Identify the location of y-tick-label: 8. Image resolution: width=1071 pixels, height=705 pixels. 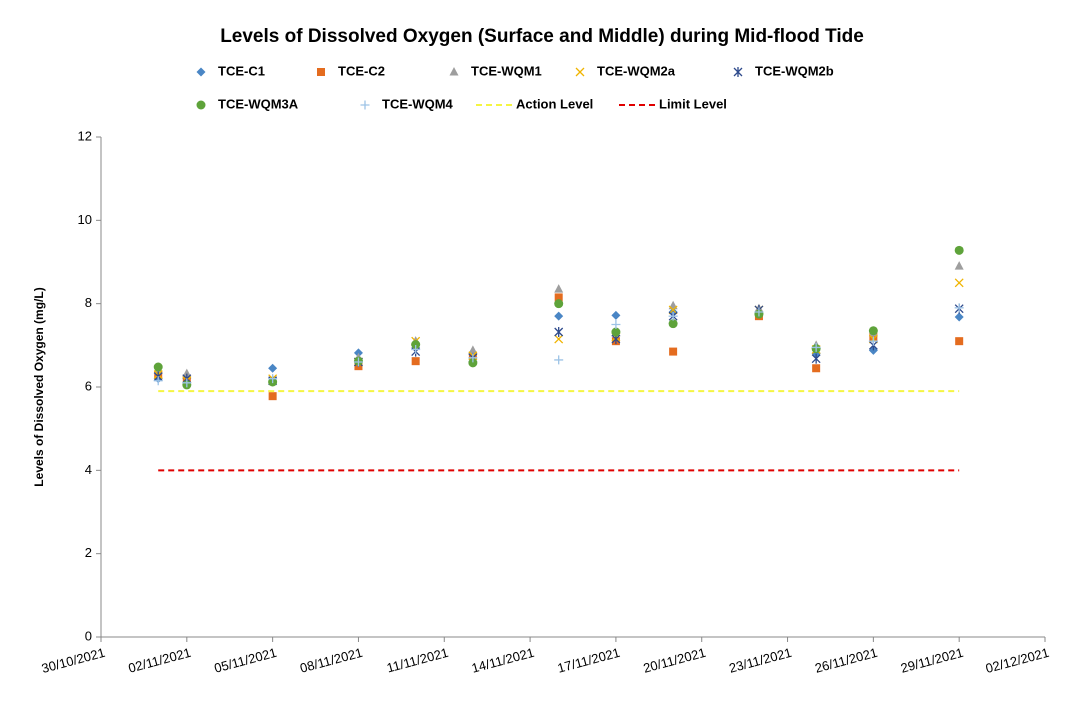
(88, 302).